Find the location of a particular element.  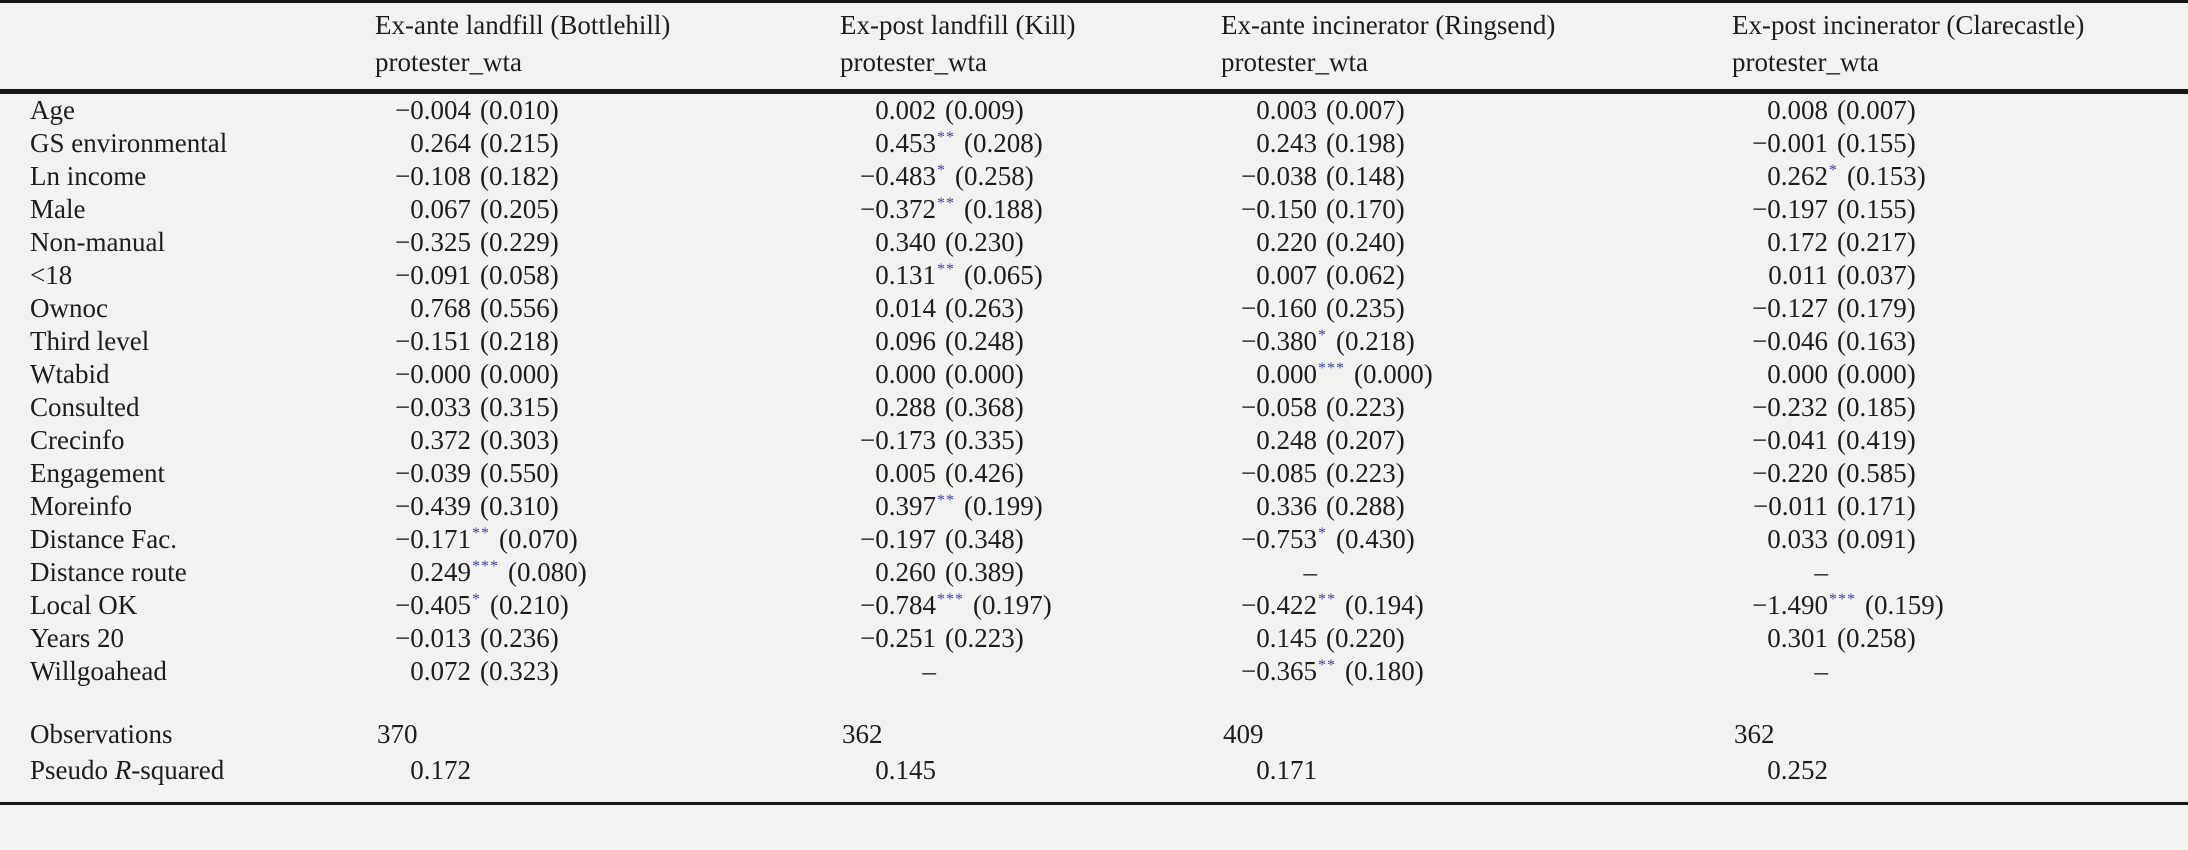

standard-error: (0.223) is located at coordinates (1365, 407).